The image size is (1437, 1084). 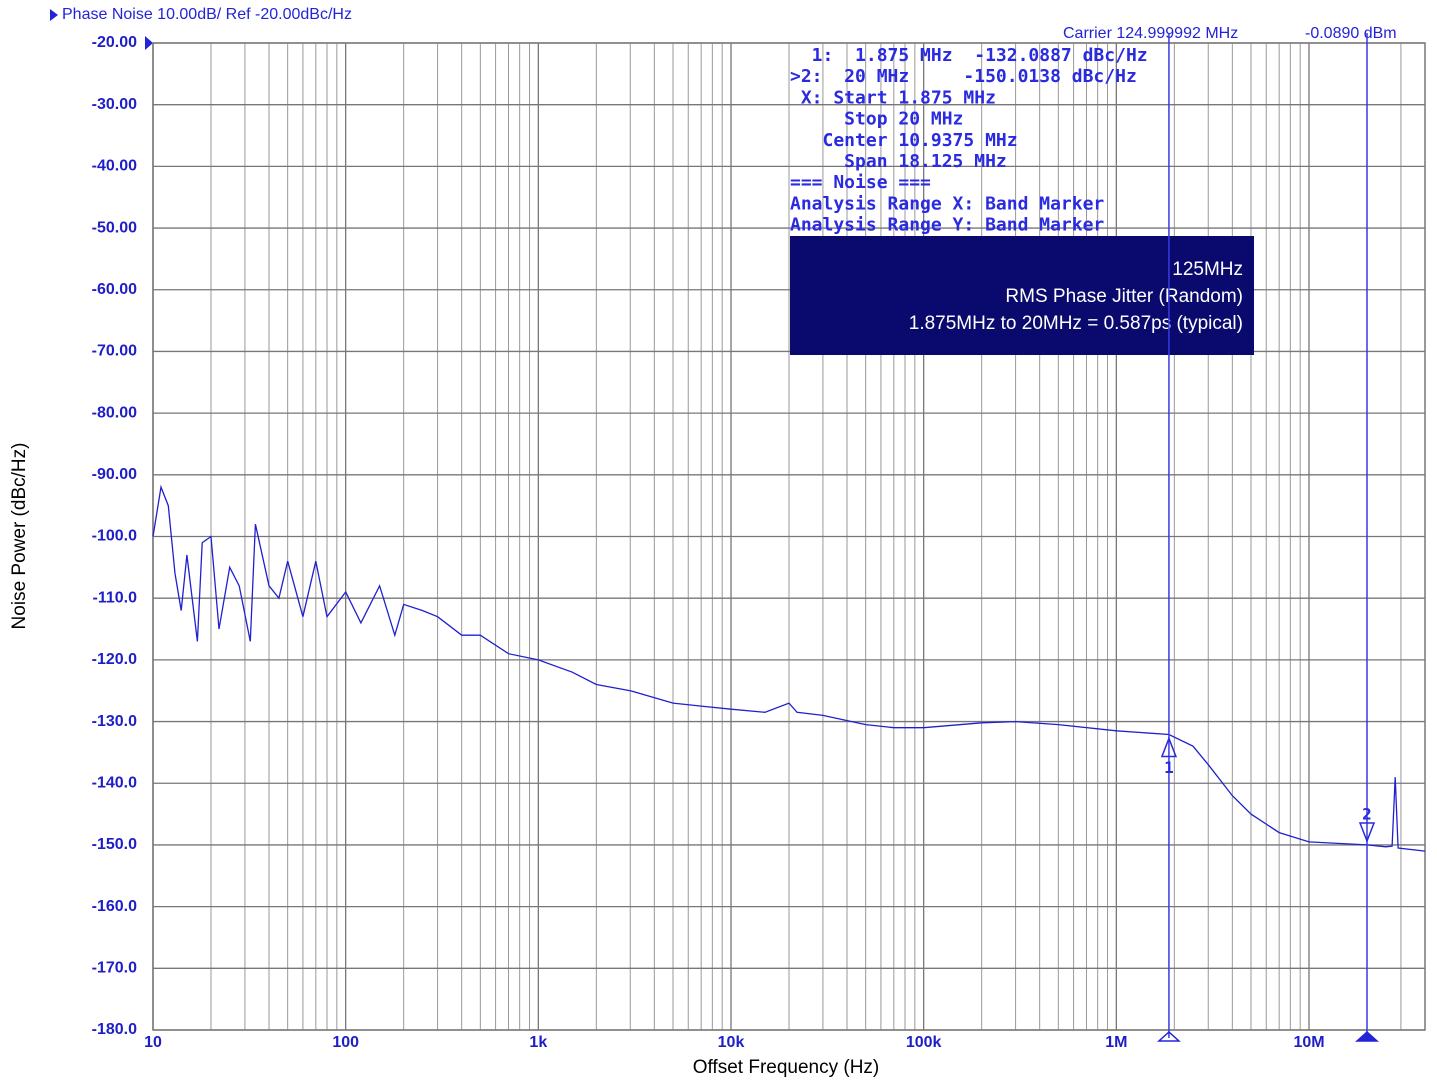 What do you see at coordinates (153, 1042) in the screenshot?
I see `x-tick-label: 10` at bounding box center [153, 1042].